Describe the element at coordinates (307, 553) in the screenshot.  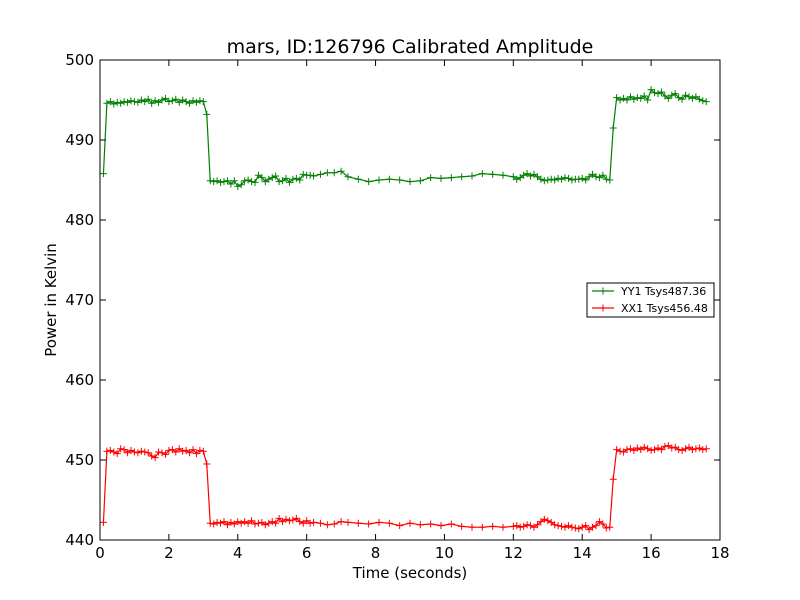
I see `x-tick-label: 6` at that location.